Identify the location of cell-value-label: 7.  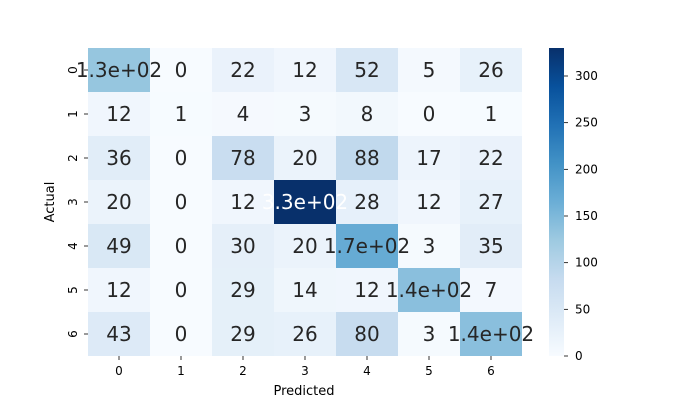
(491, 290).